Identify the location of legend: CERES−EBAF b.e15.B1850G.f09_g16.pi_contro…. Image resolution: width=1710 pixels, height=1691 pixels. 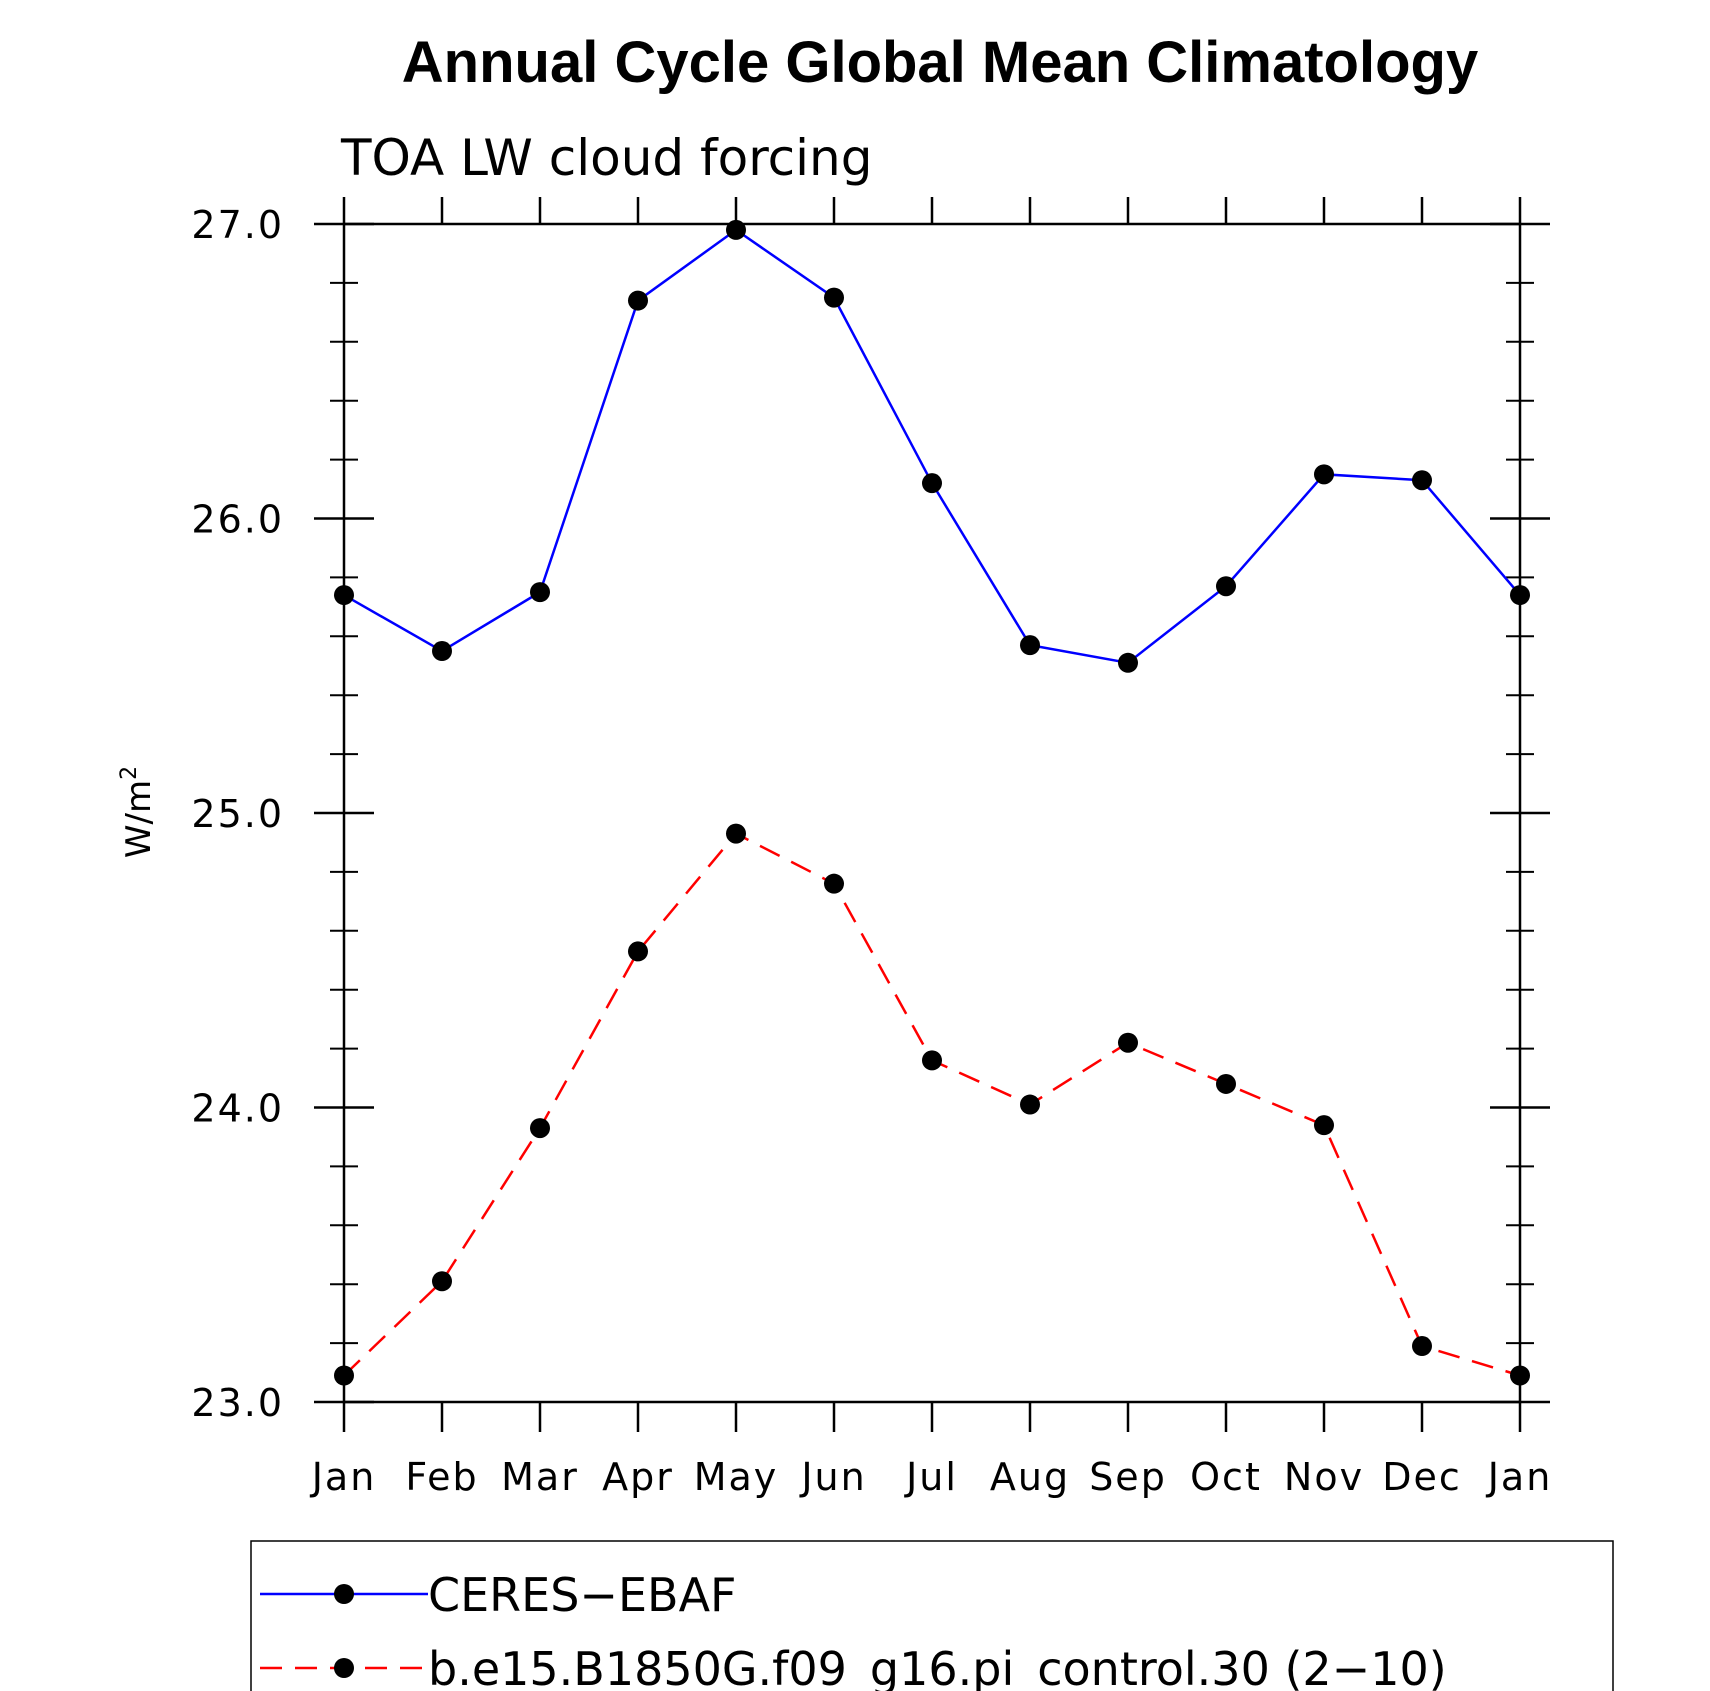
(853, 1629).